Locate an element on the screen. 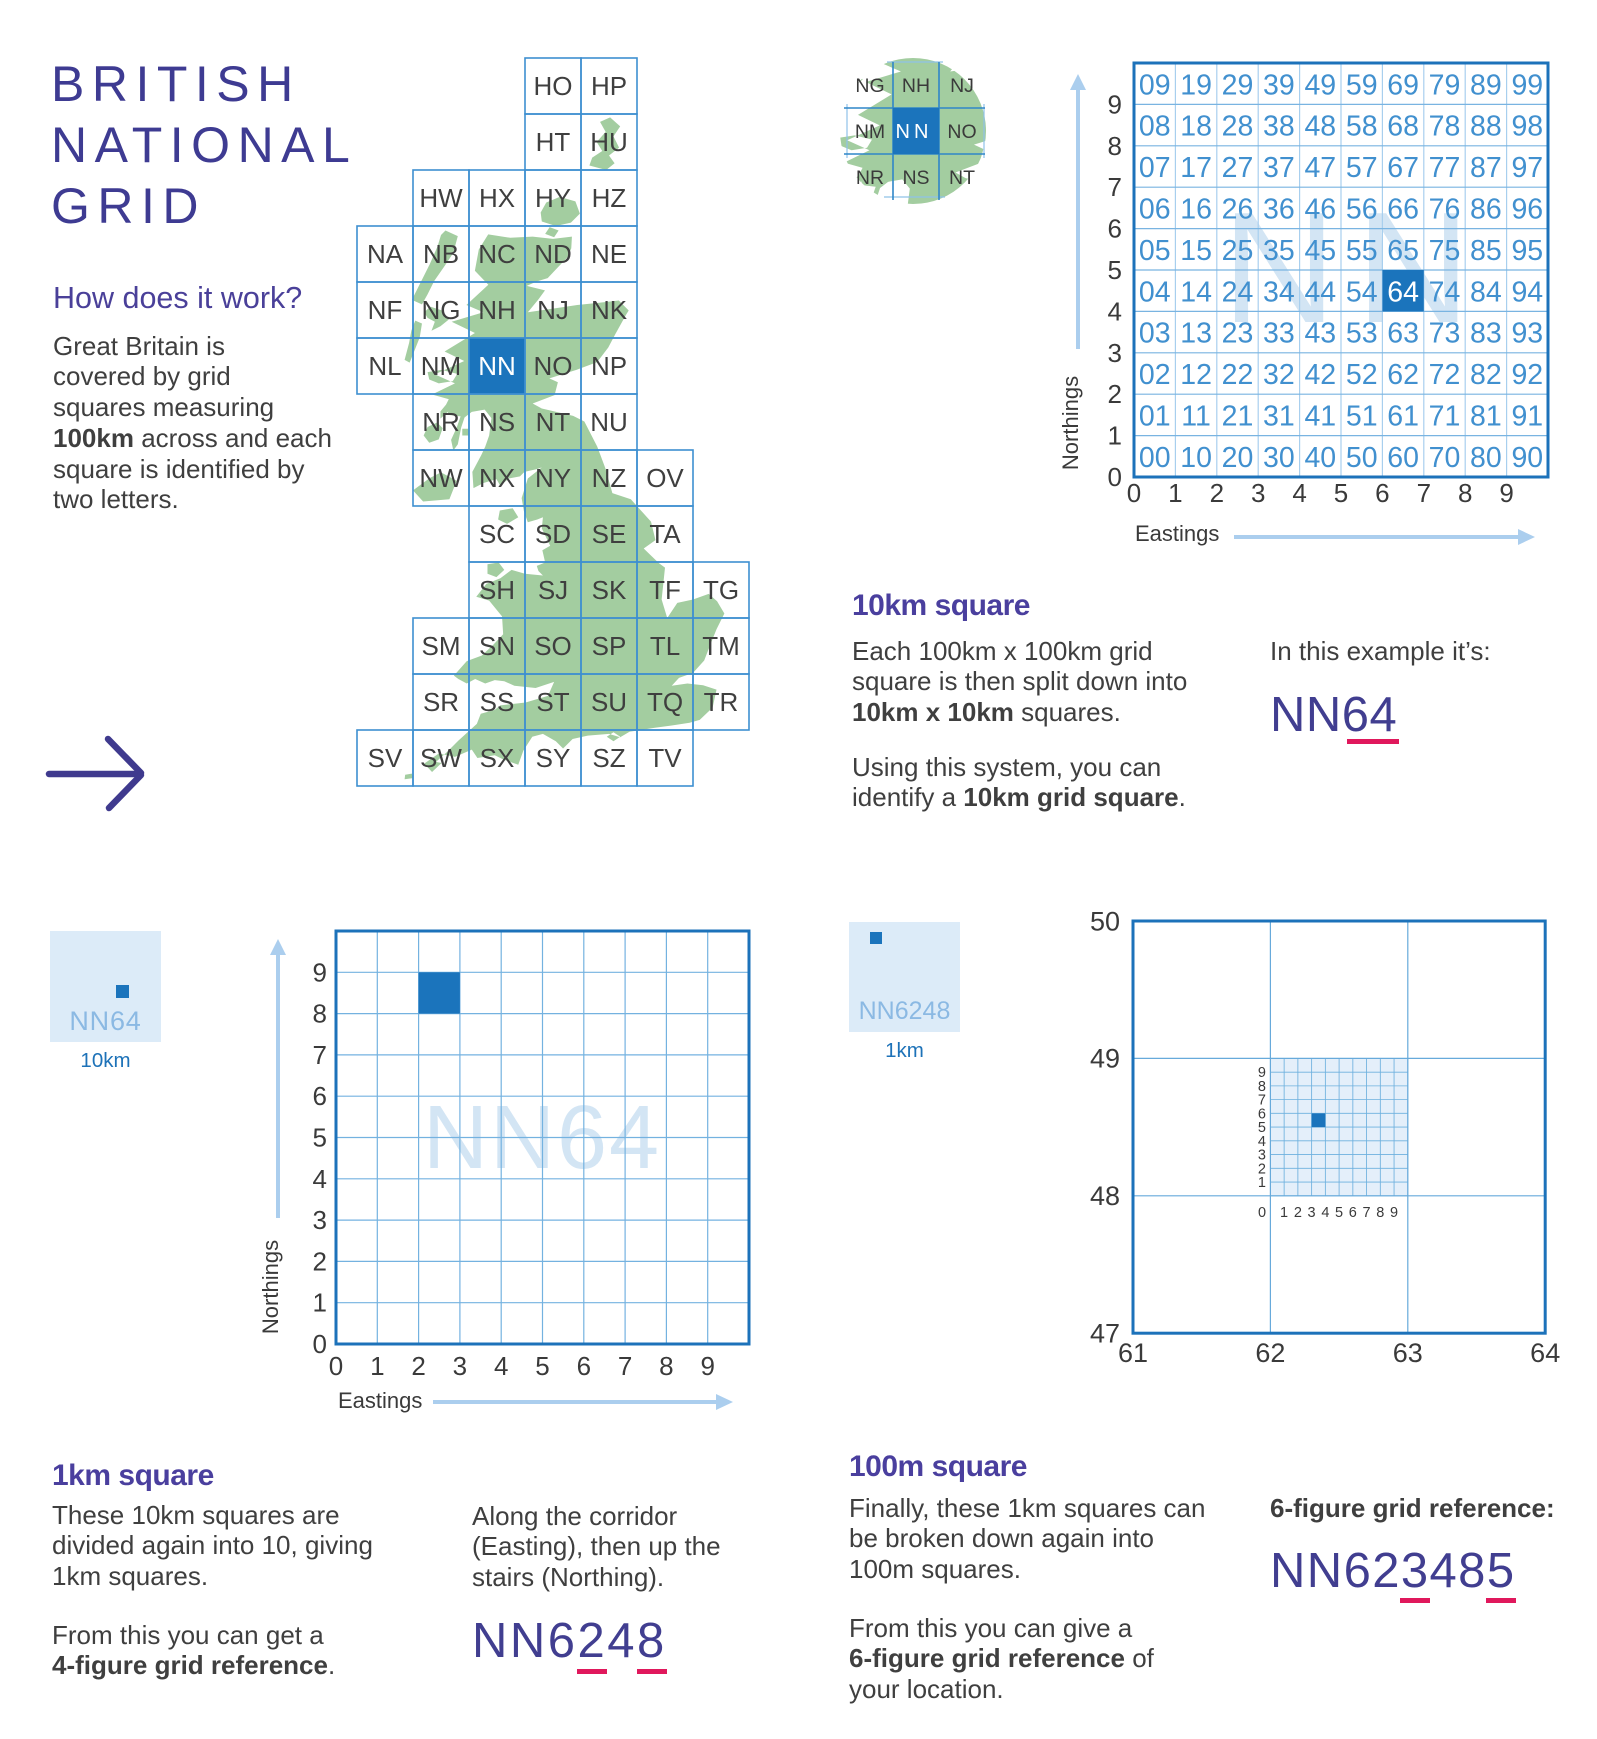 The height and width of the screenshot is (1739, 1597). svg-text: 43 is located at coordinates (1320, 334).